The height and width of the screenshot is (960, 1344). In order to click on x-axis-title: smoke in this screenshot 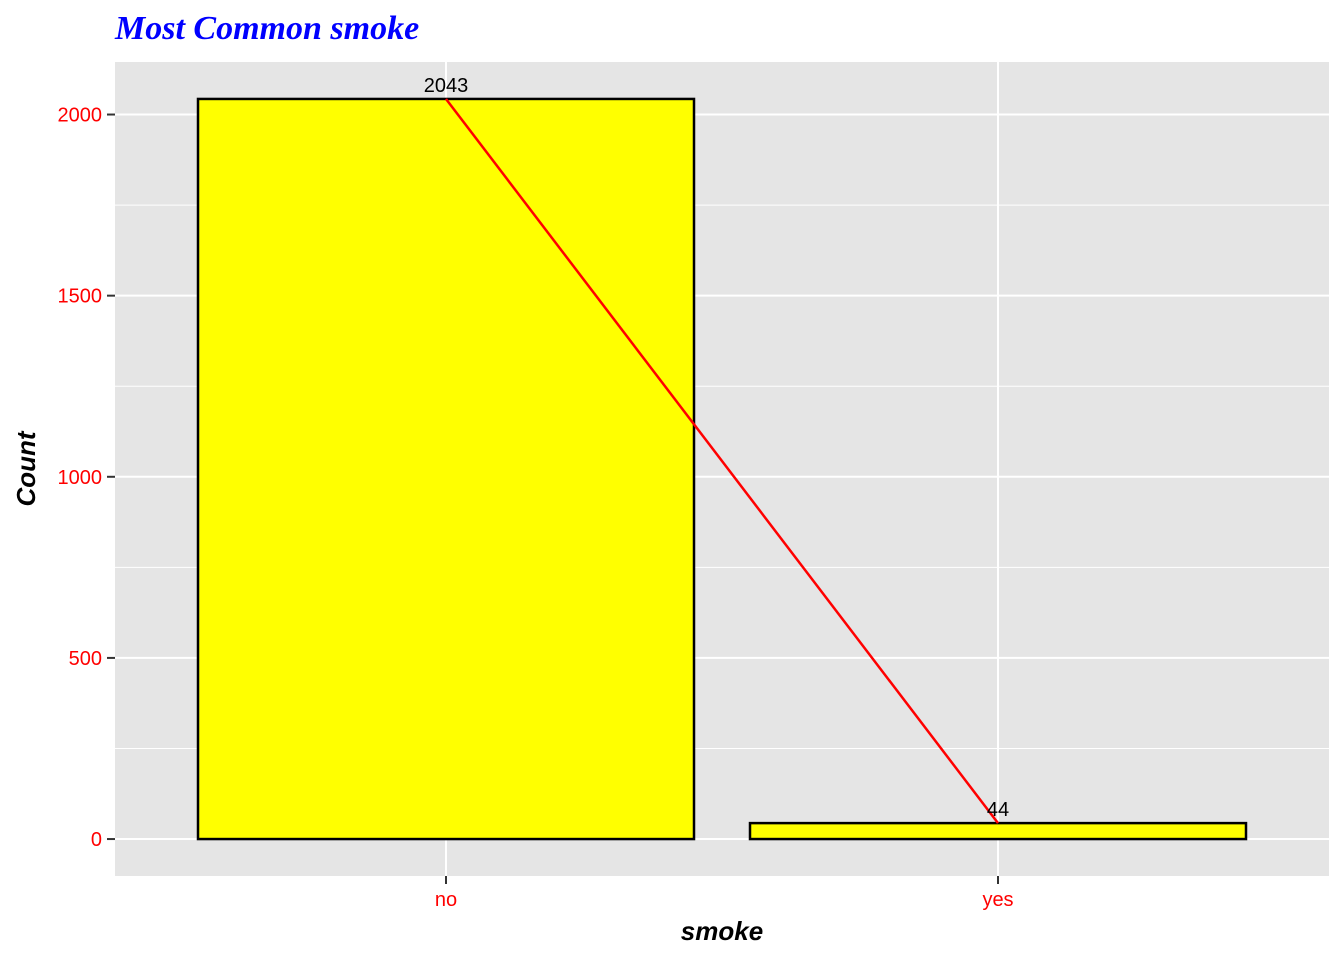, I will do `click(722, 931)`.